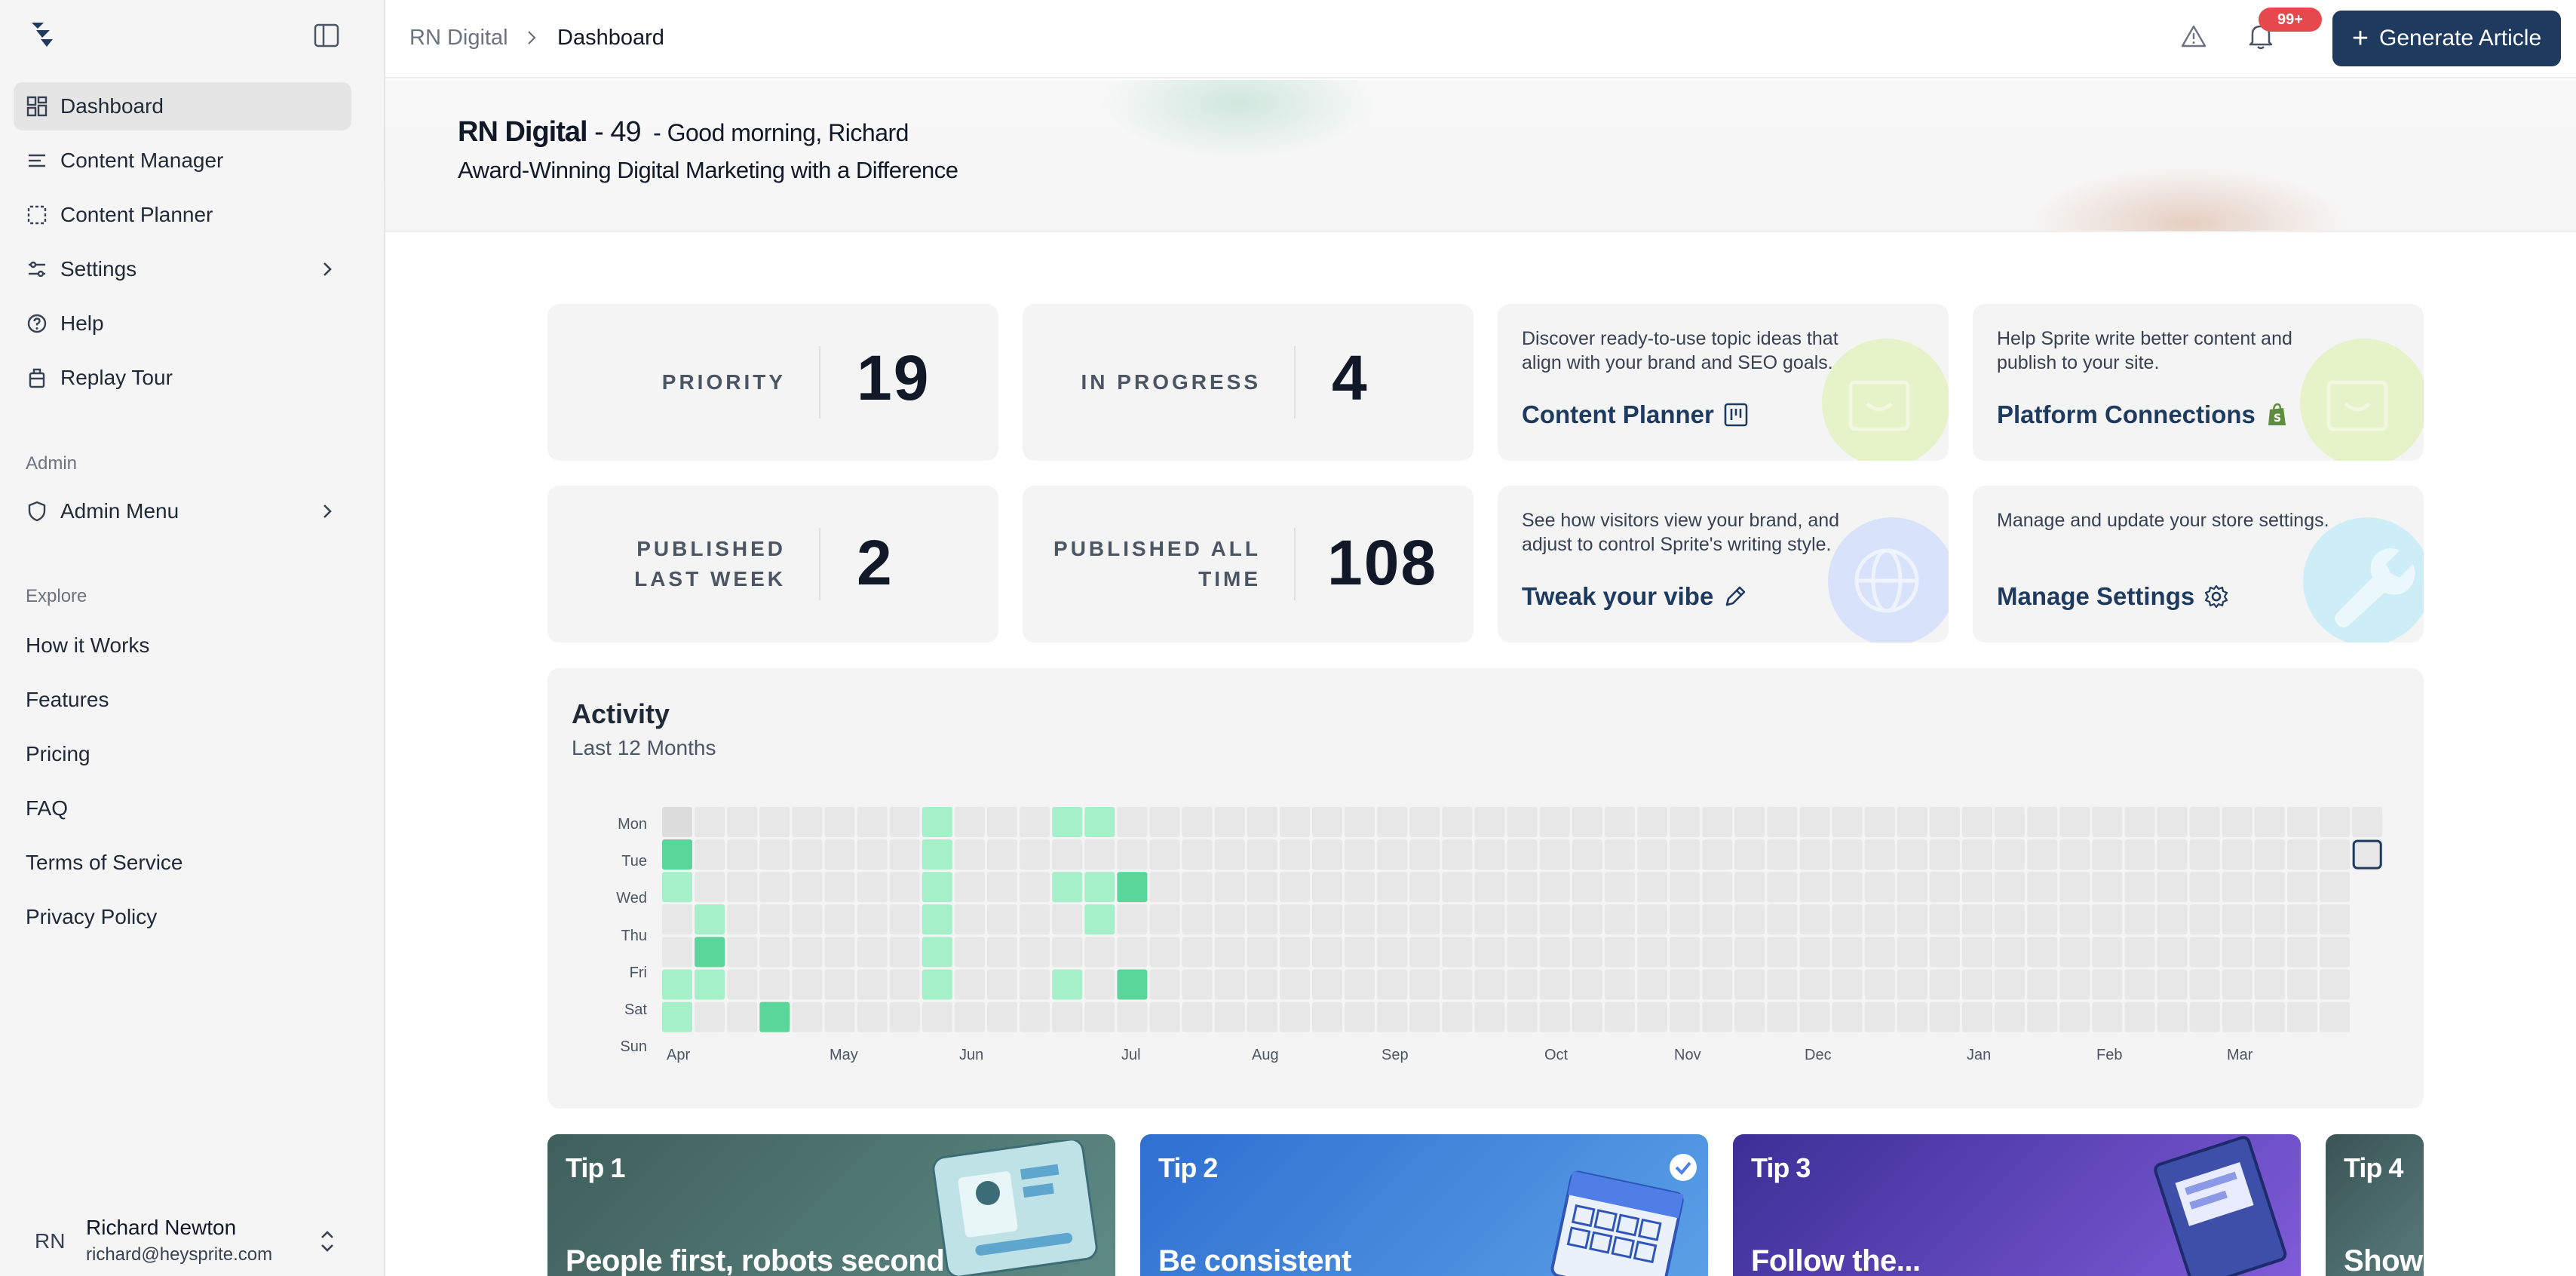 Image resolution: width=2576 pixels, height=1276 pixels. I want to click on stat-card-published-all-time: PUBLISHED ALL TIME 108, so click(1248, 564).